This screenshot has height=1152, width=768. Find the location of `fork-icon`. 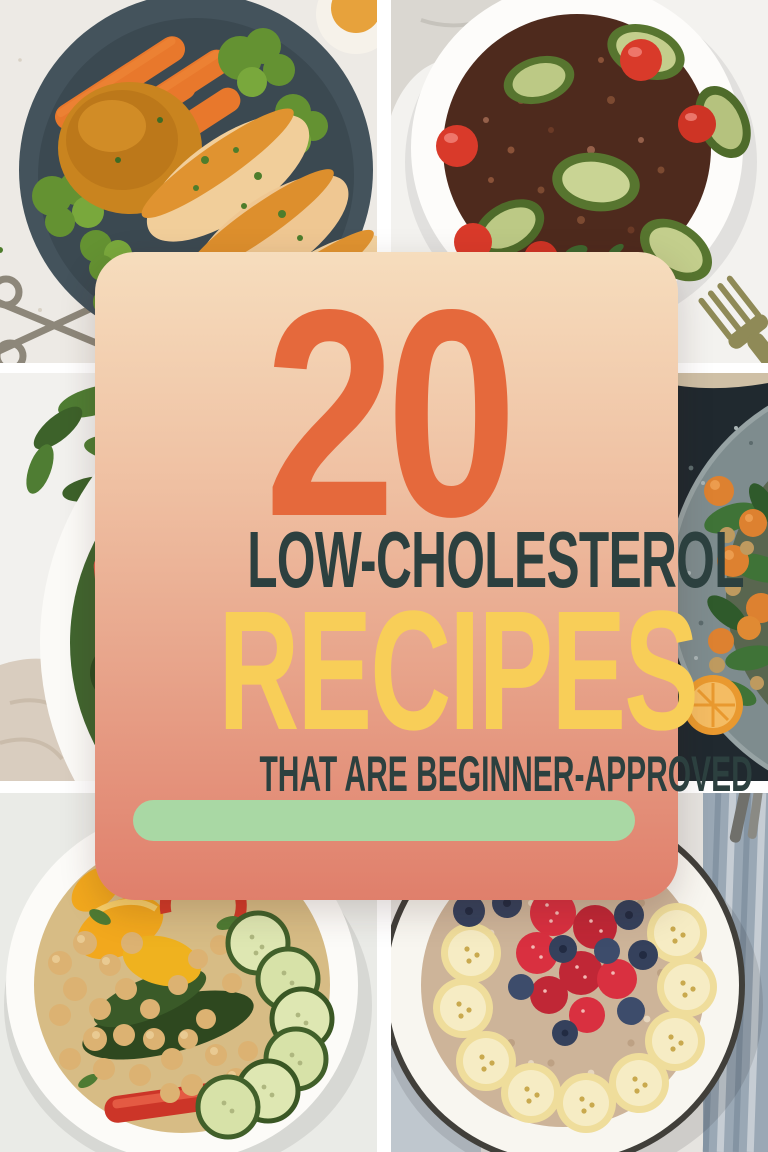

fork-icon is located at coordinates (733, 319).